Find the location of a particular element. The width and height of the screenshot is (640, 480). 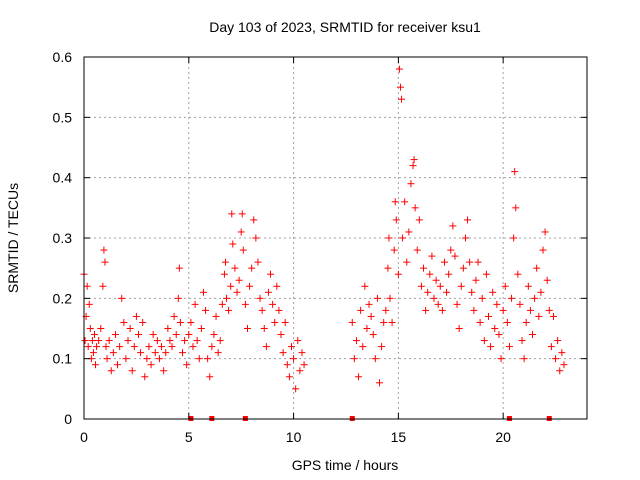

y-axis-label: SRMTID / TECUs is located at coordinates (13, 238).